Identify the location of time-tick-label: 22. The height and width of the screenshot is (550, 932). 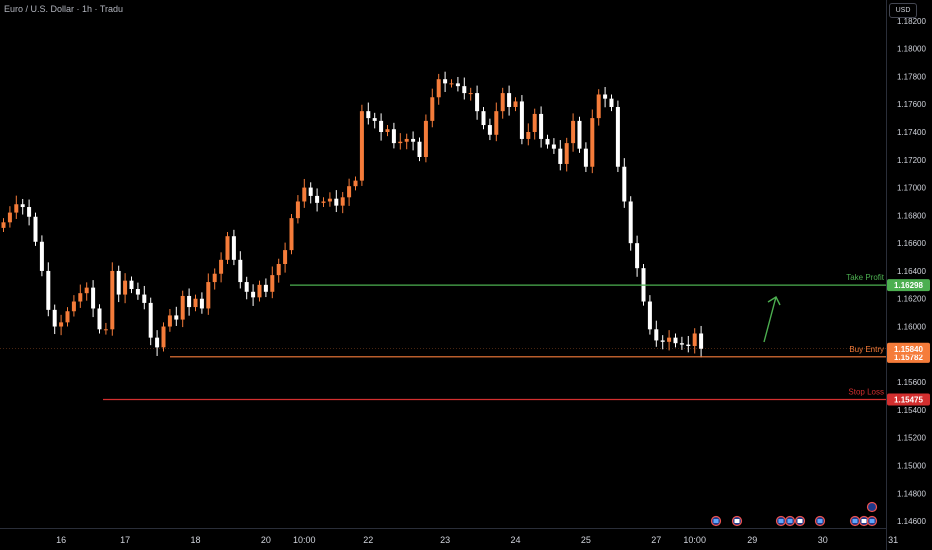
(368, 540).